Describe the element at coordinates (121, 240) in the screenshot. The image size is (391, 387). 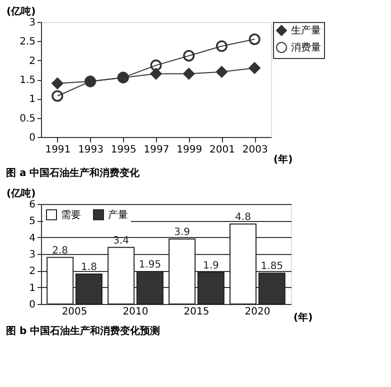
I see `data-label: 3.4` at that location.